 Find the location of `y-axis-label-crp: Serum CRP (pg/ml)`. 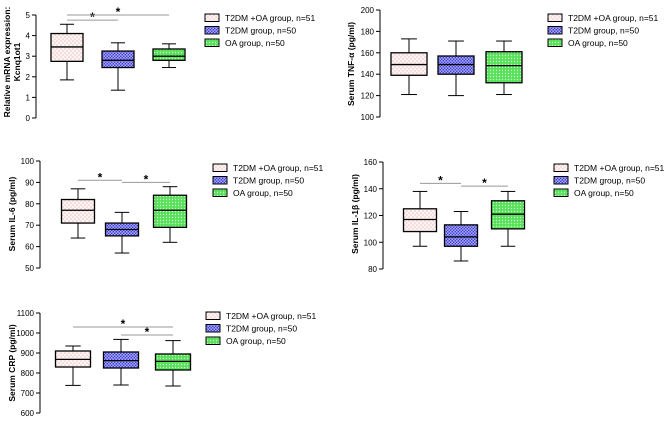

y-axis-label-crp: Serum CRP (pg/ml) is located at coordinates (12, 362).